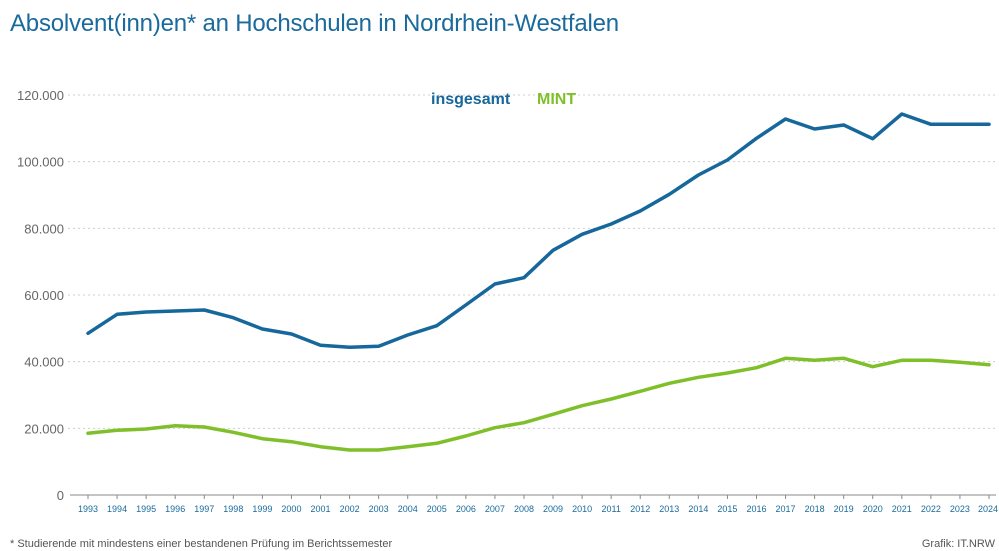  I want to click on x-tick-label: 2023, so click(960, 509).